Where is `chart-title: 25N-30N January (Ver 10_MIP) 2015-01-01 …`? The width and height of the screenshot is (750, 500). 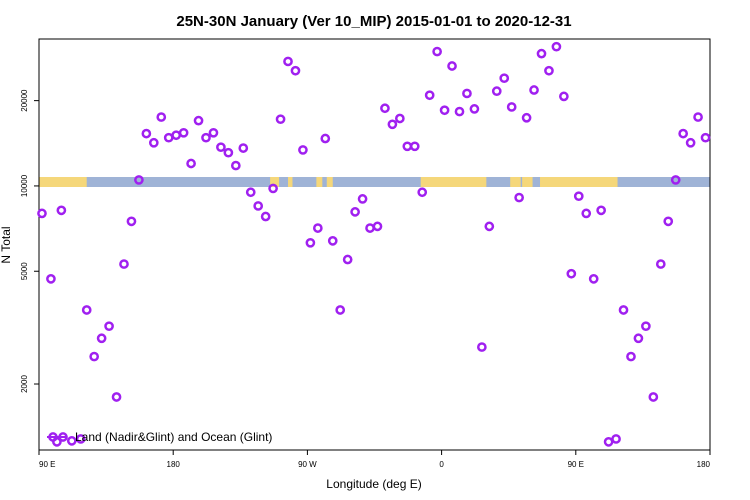 chart-title: 25N-30N January (Ver 10_MIP) 2015-01-01 … is located at coordinates (373, 21).